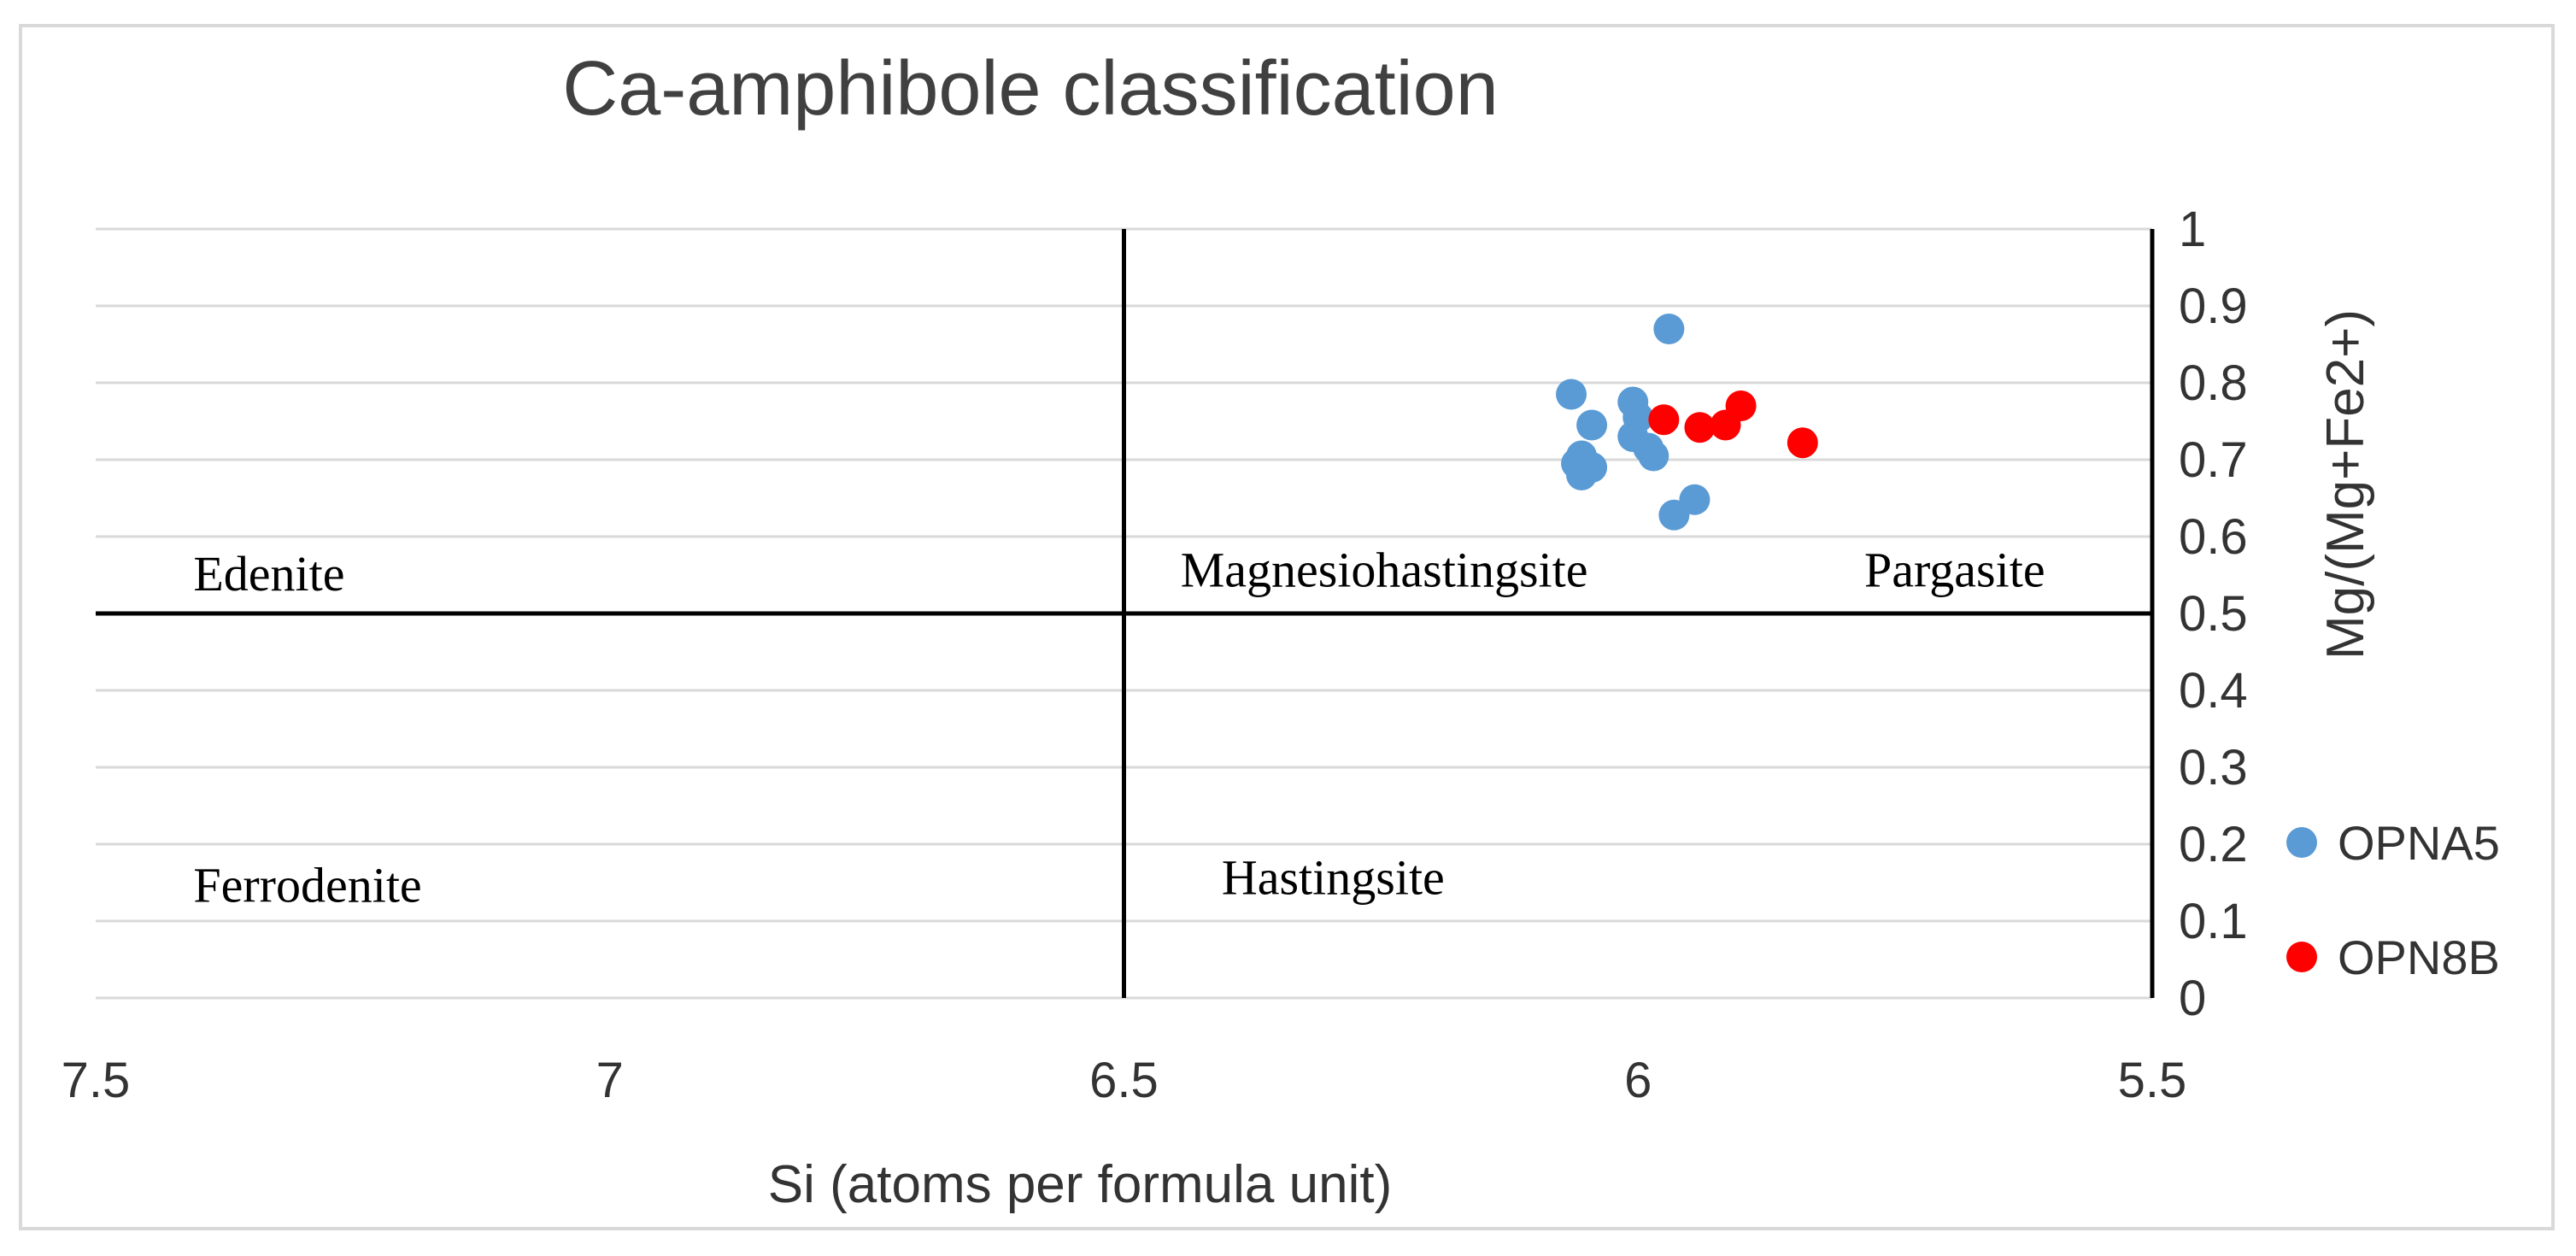 The image size is (2576, 1256). What do you see at coordinates (2393, 900) in the screenshot?
I see `legend: OPNA5 OPN8B` at bounding box center [2393, 900].